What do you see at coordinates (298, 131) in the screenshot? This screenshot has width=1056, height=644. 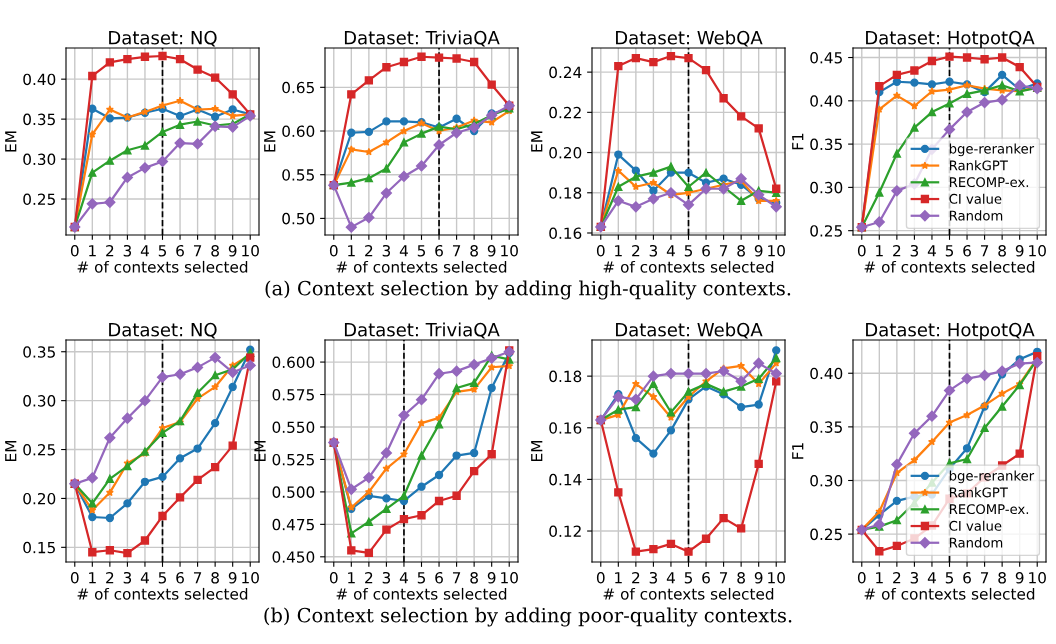 I see `y-tick-label: 0.60` at bounding box center [298, 131].